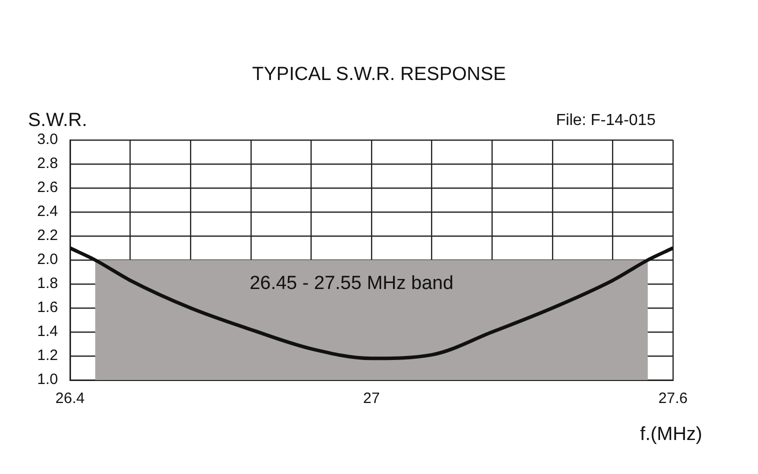 The height and width of the screenshot is (474, 758). What do you see at coordinates (47, 235) in the screenshot?
I see `y-tick-label: 2.2` at bounding box center [47, 235].